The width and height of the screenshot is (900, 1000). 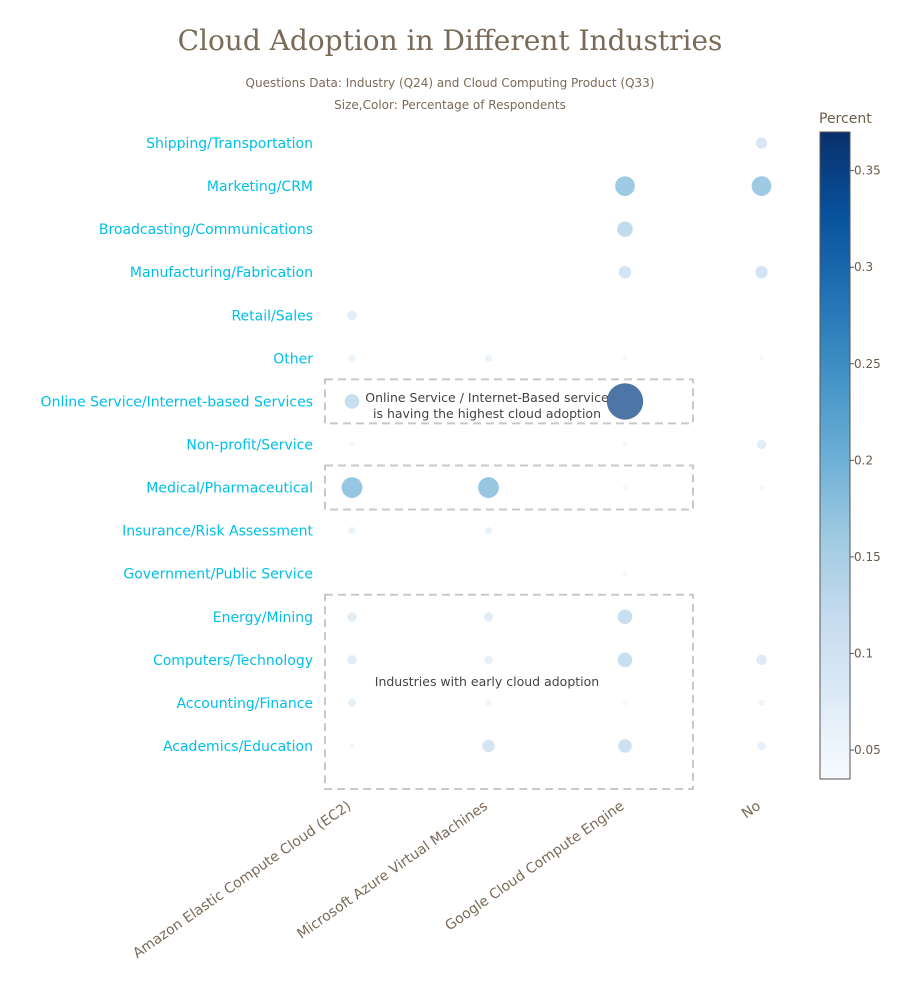 What do you see at coordinates (352, 530) in the screenshot?
I see `bubble-insurance-risk-assessment-amazon-elastic-compute-cloud-ec2` at bounding box center [352, 530].